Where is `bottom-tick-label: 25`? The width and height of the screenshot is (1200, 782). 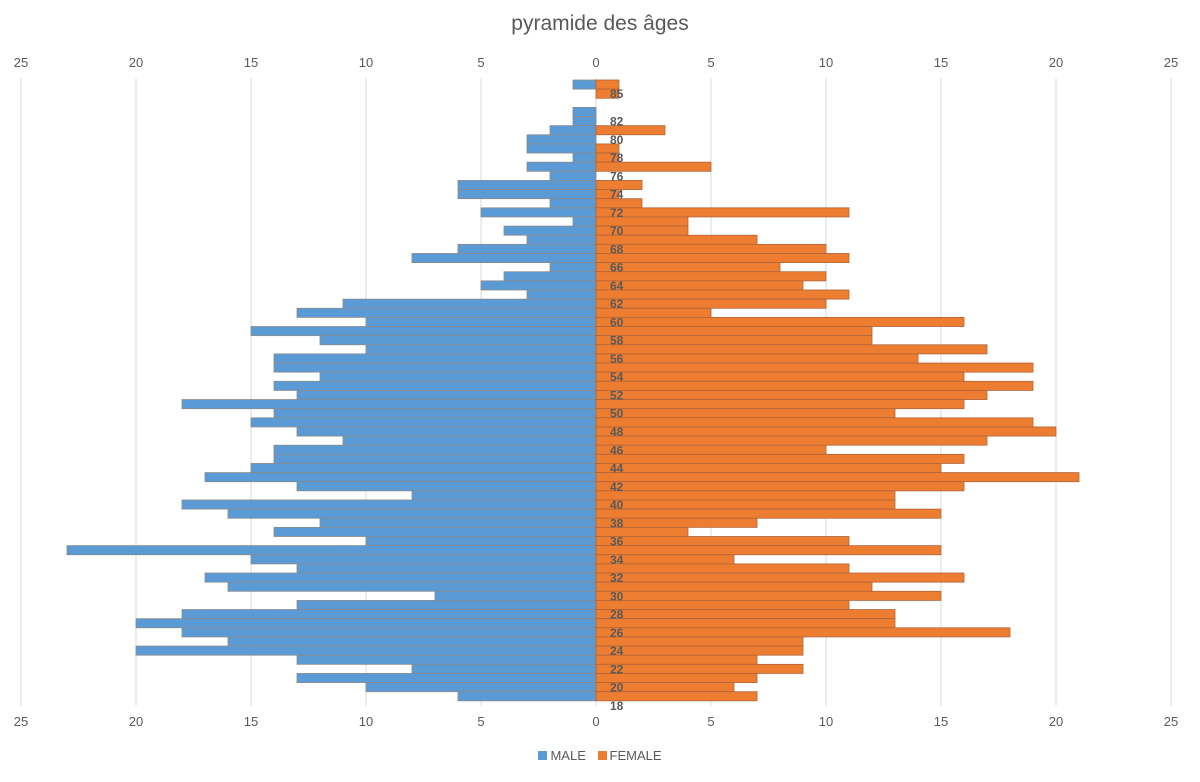 bottom-tick-label: 25 is located at coordinates (21, 721).